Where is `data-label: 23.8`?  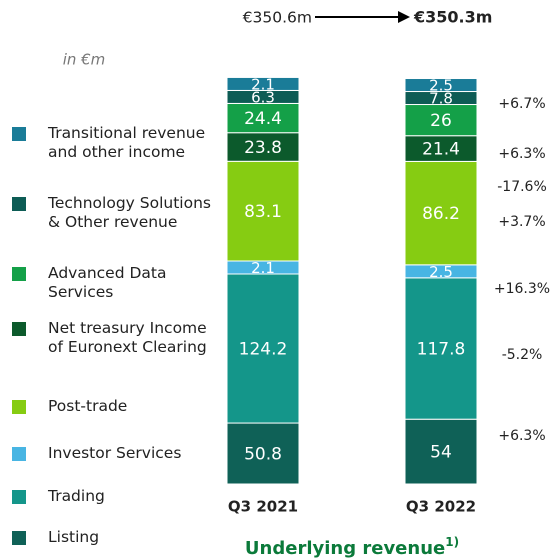
data-label: 23.8 is located at coordinates (263, 148).